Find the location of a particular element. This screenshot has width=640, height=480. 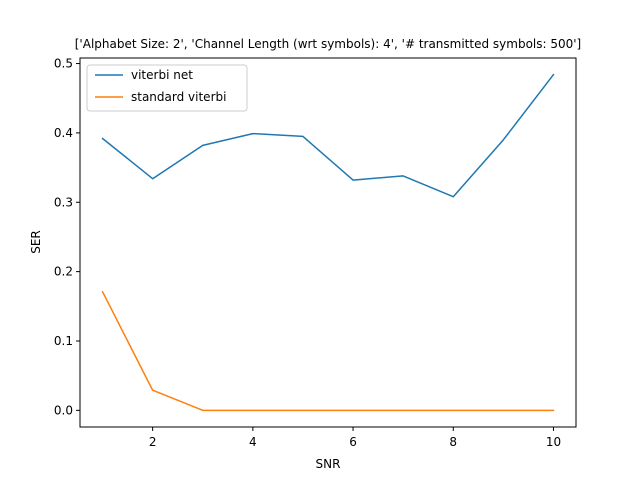

x-tick-label: 4 is located at coordinates (253, 442).